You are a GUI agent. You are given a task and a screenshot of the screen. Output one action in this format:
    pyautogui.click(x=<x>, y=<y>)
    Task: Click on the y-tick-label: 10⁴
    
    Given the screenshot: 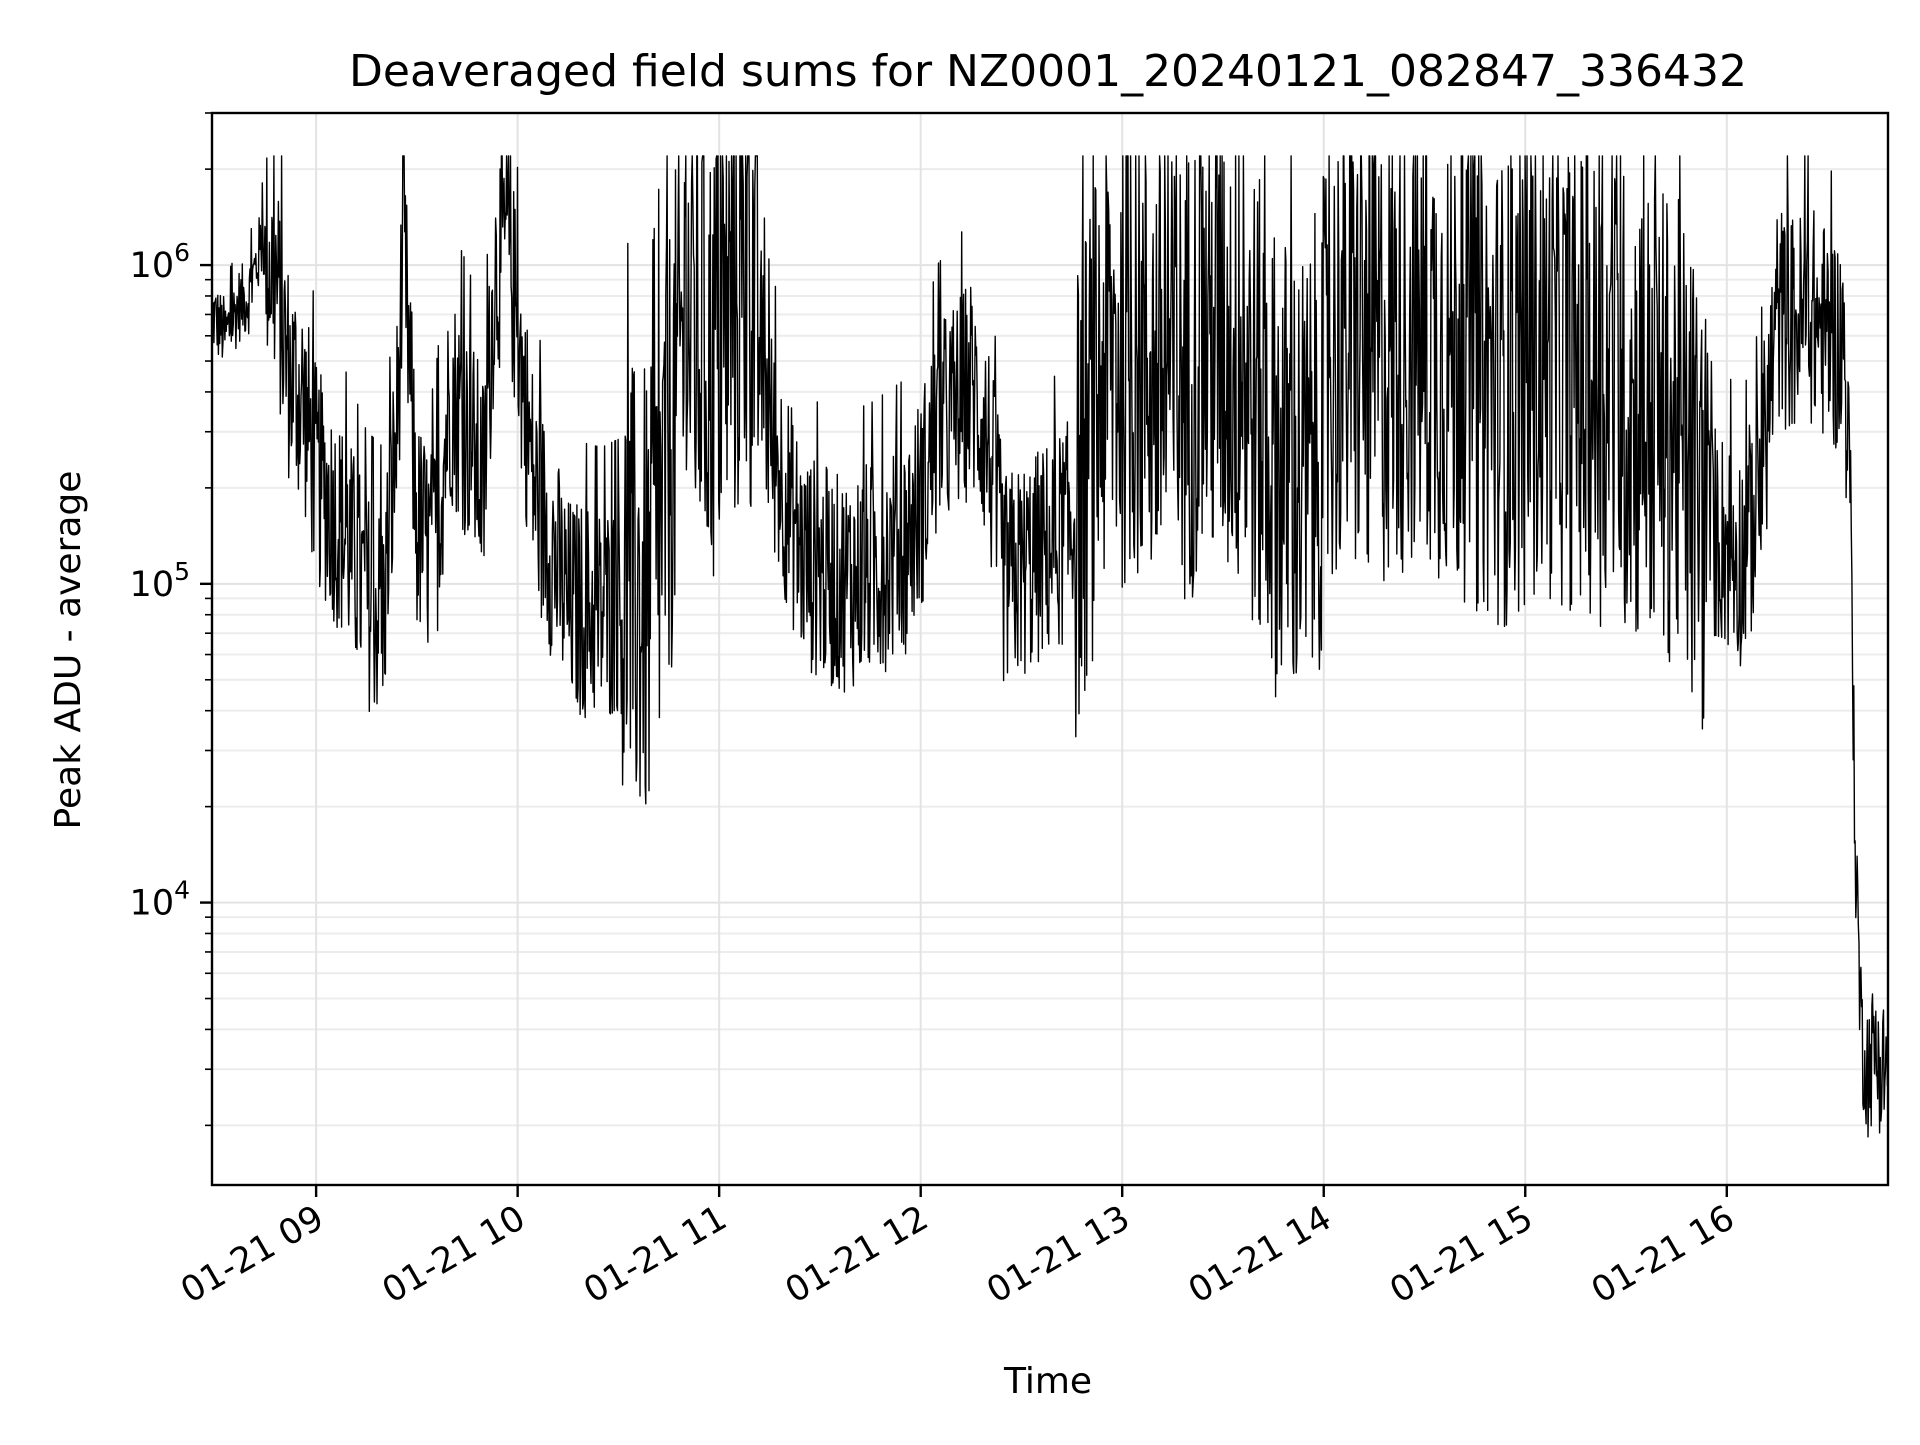 What is the action you would take?
    pyautogui.click(x=160, y=900)
    